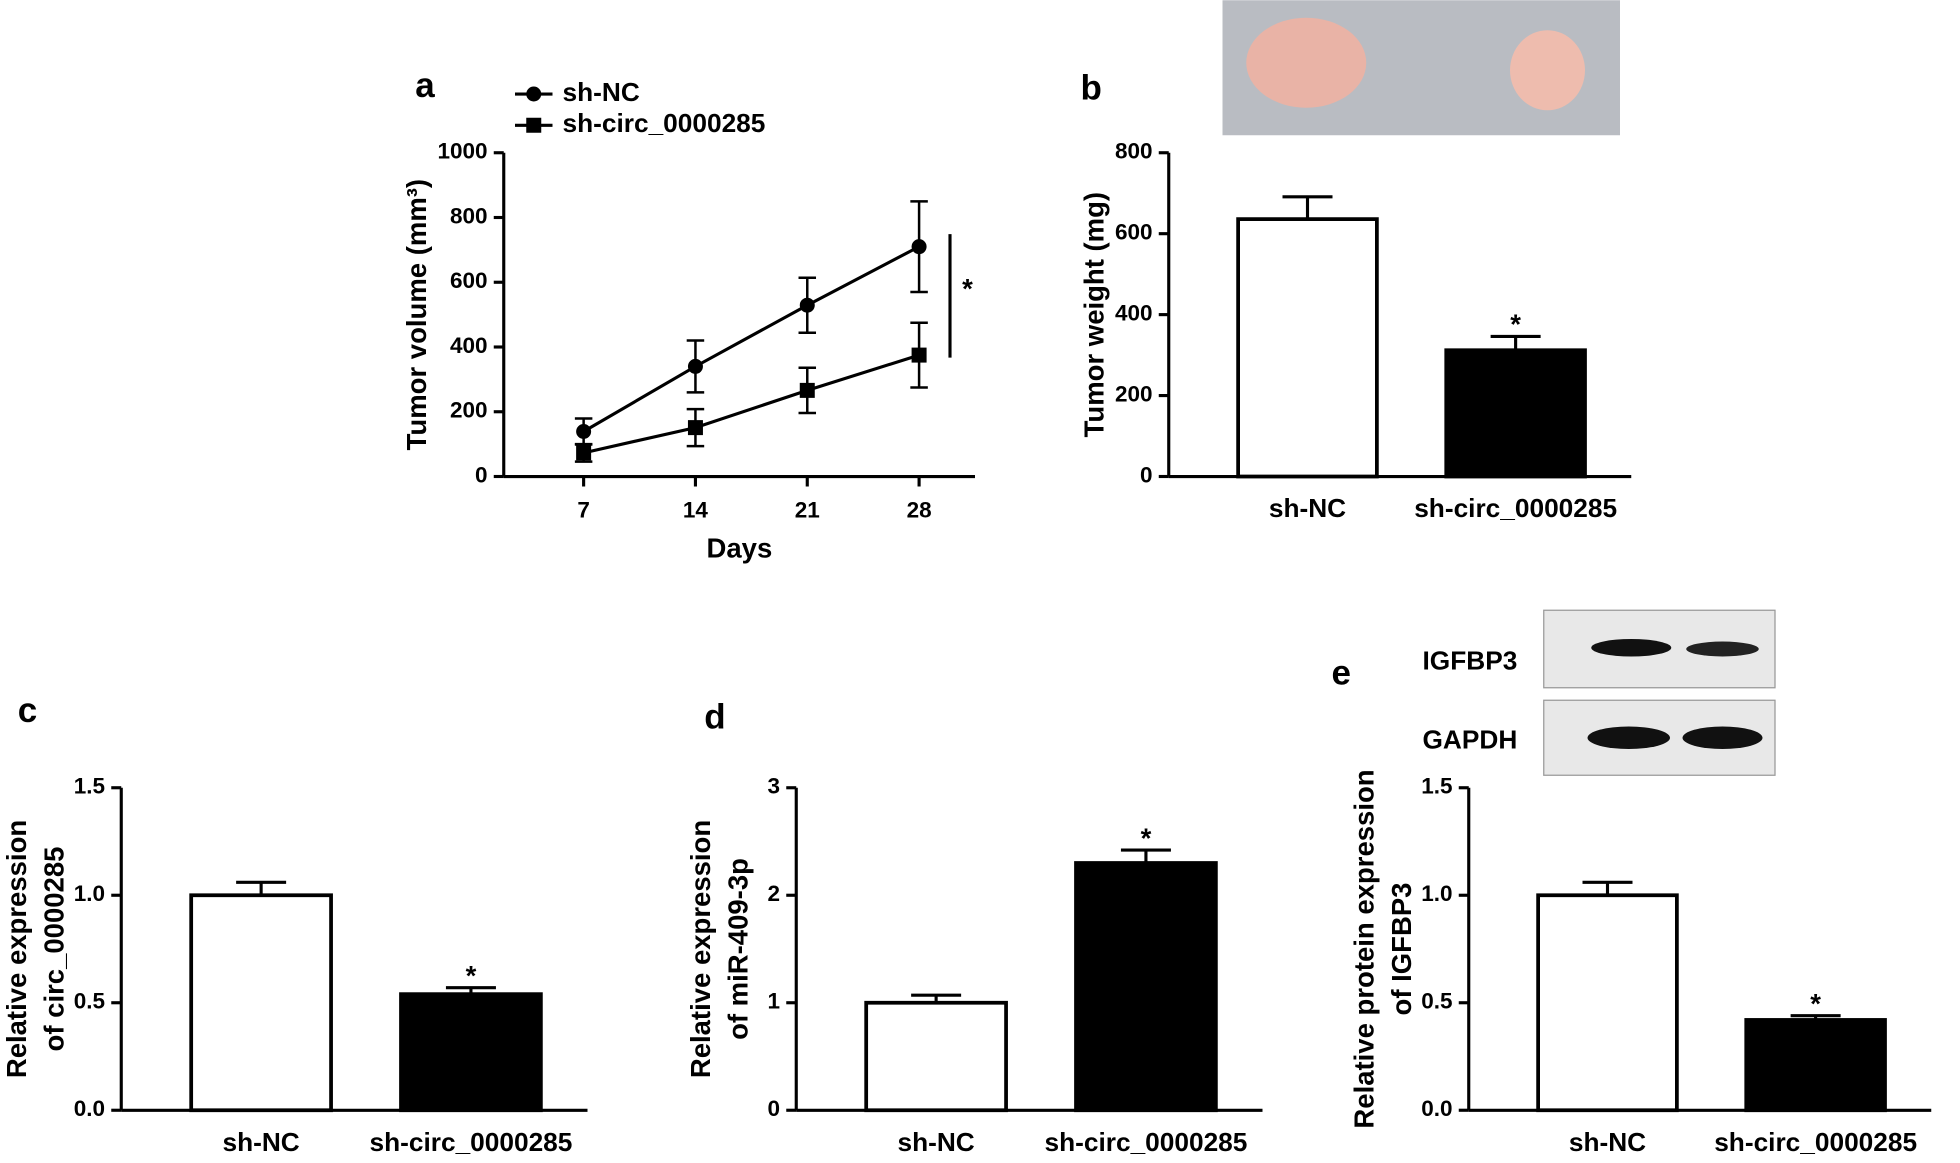  What do you see at coordinates (740, 548) in the screenshot?
I see `x-axis-label: Days` at bounding box center [740, 548].